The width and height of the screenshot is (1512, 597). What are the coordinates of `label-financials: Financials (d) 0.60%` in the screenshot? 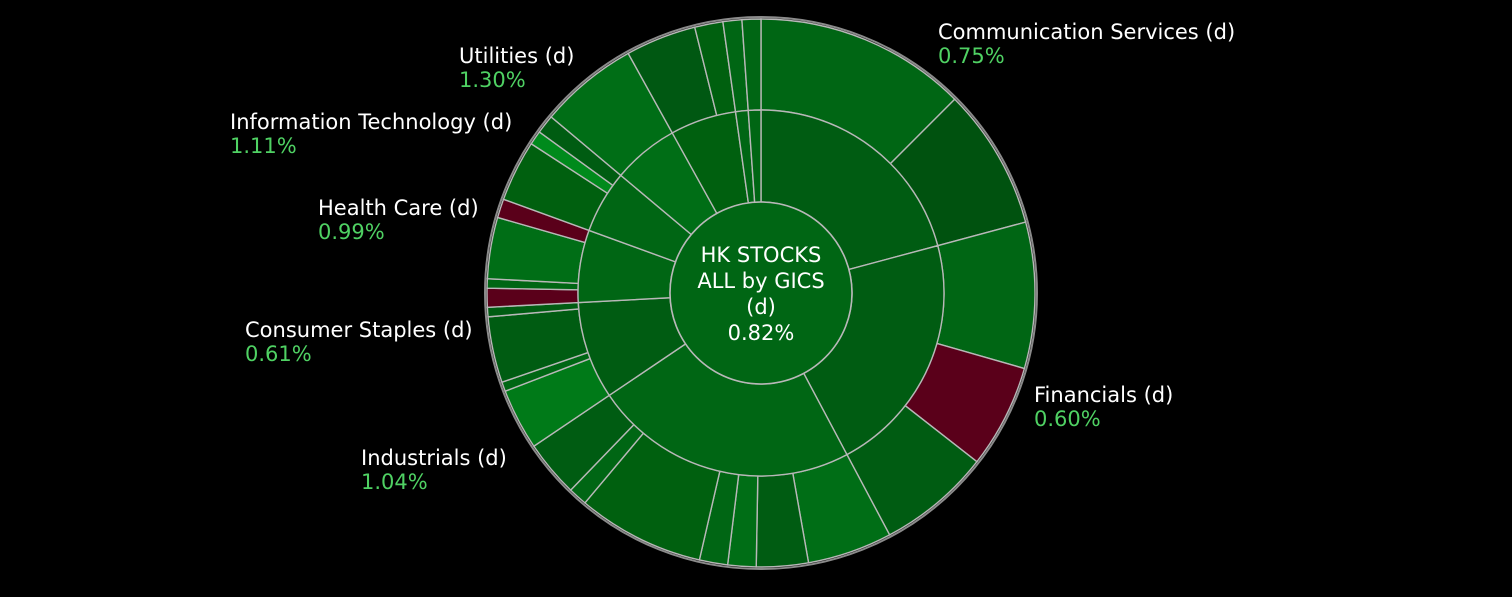 It's located at (1103, 407).